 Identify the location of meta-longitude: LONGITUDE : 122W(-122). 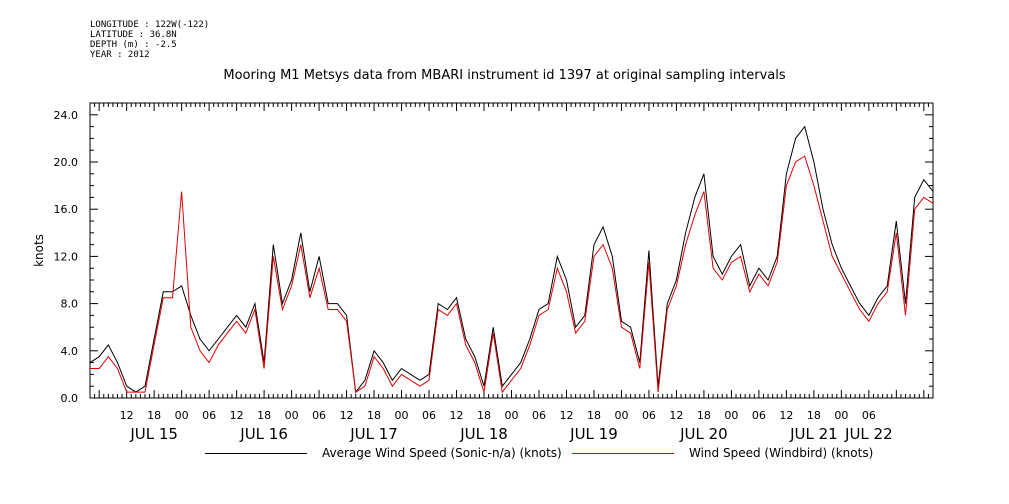
(150, 25).